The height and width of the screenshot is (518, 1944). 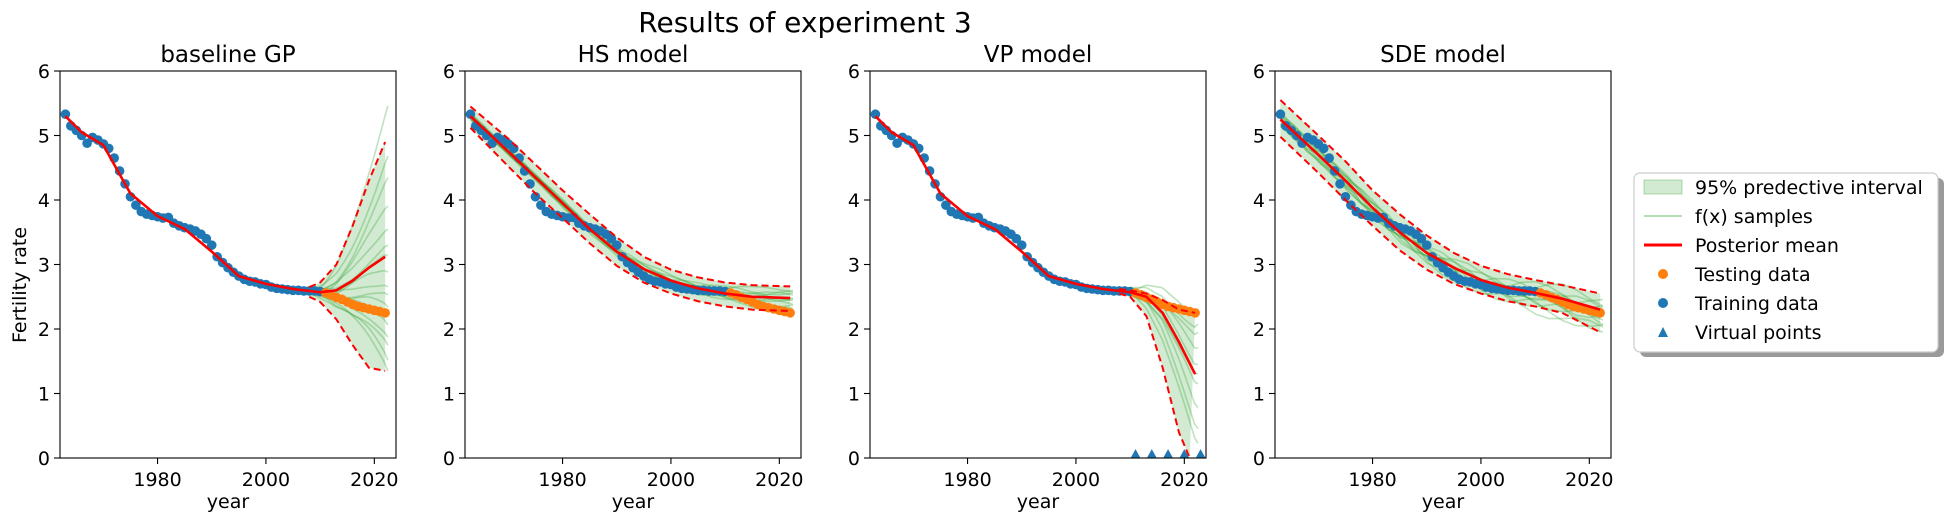 What do you see at coordinates (20, 285) in the screenshot?
I see `y-axis-label: Fertility rate` at bounding box center [20, 285].